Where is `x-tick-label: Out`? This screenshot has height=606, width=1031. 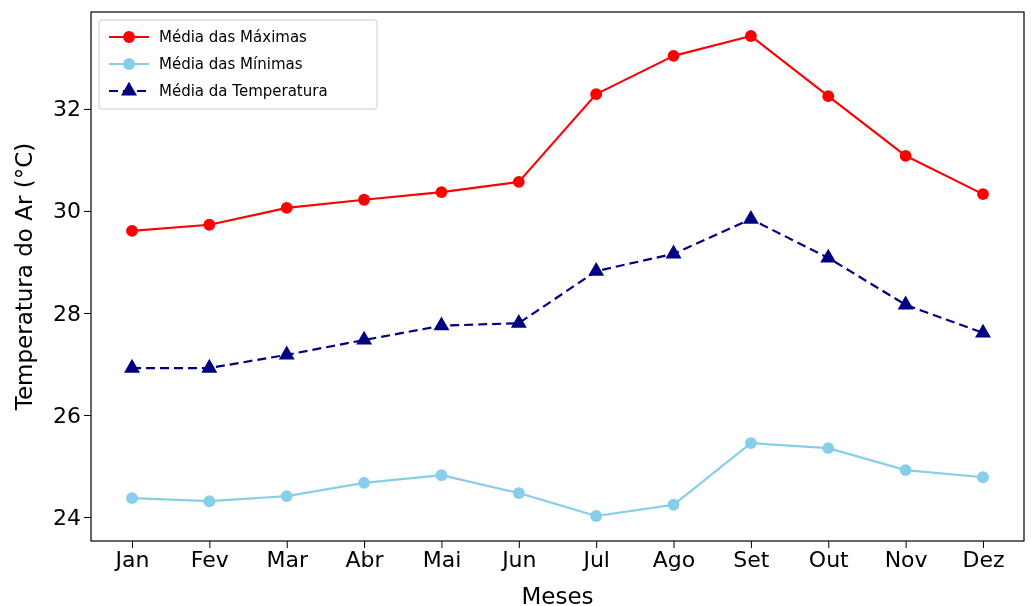
x-tick-label: Out is located at coordinates (829, 559).